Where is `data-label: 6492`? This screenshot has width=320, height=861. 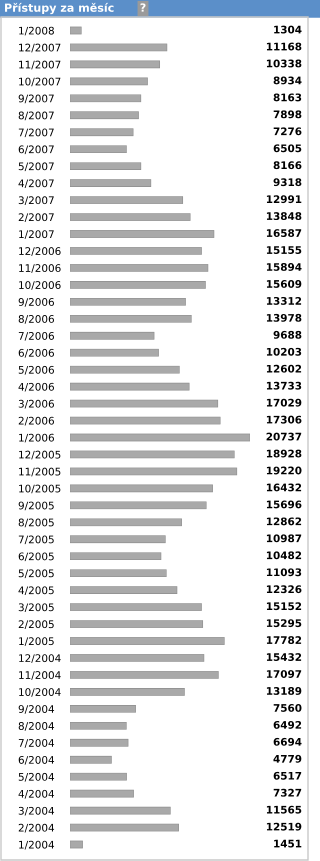 data-label: 6492 is located at coordinates (288, 724).